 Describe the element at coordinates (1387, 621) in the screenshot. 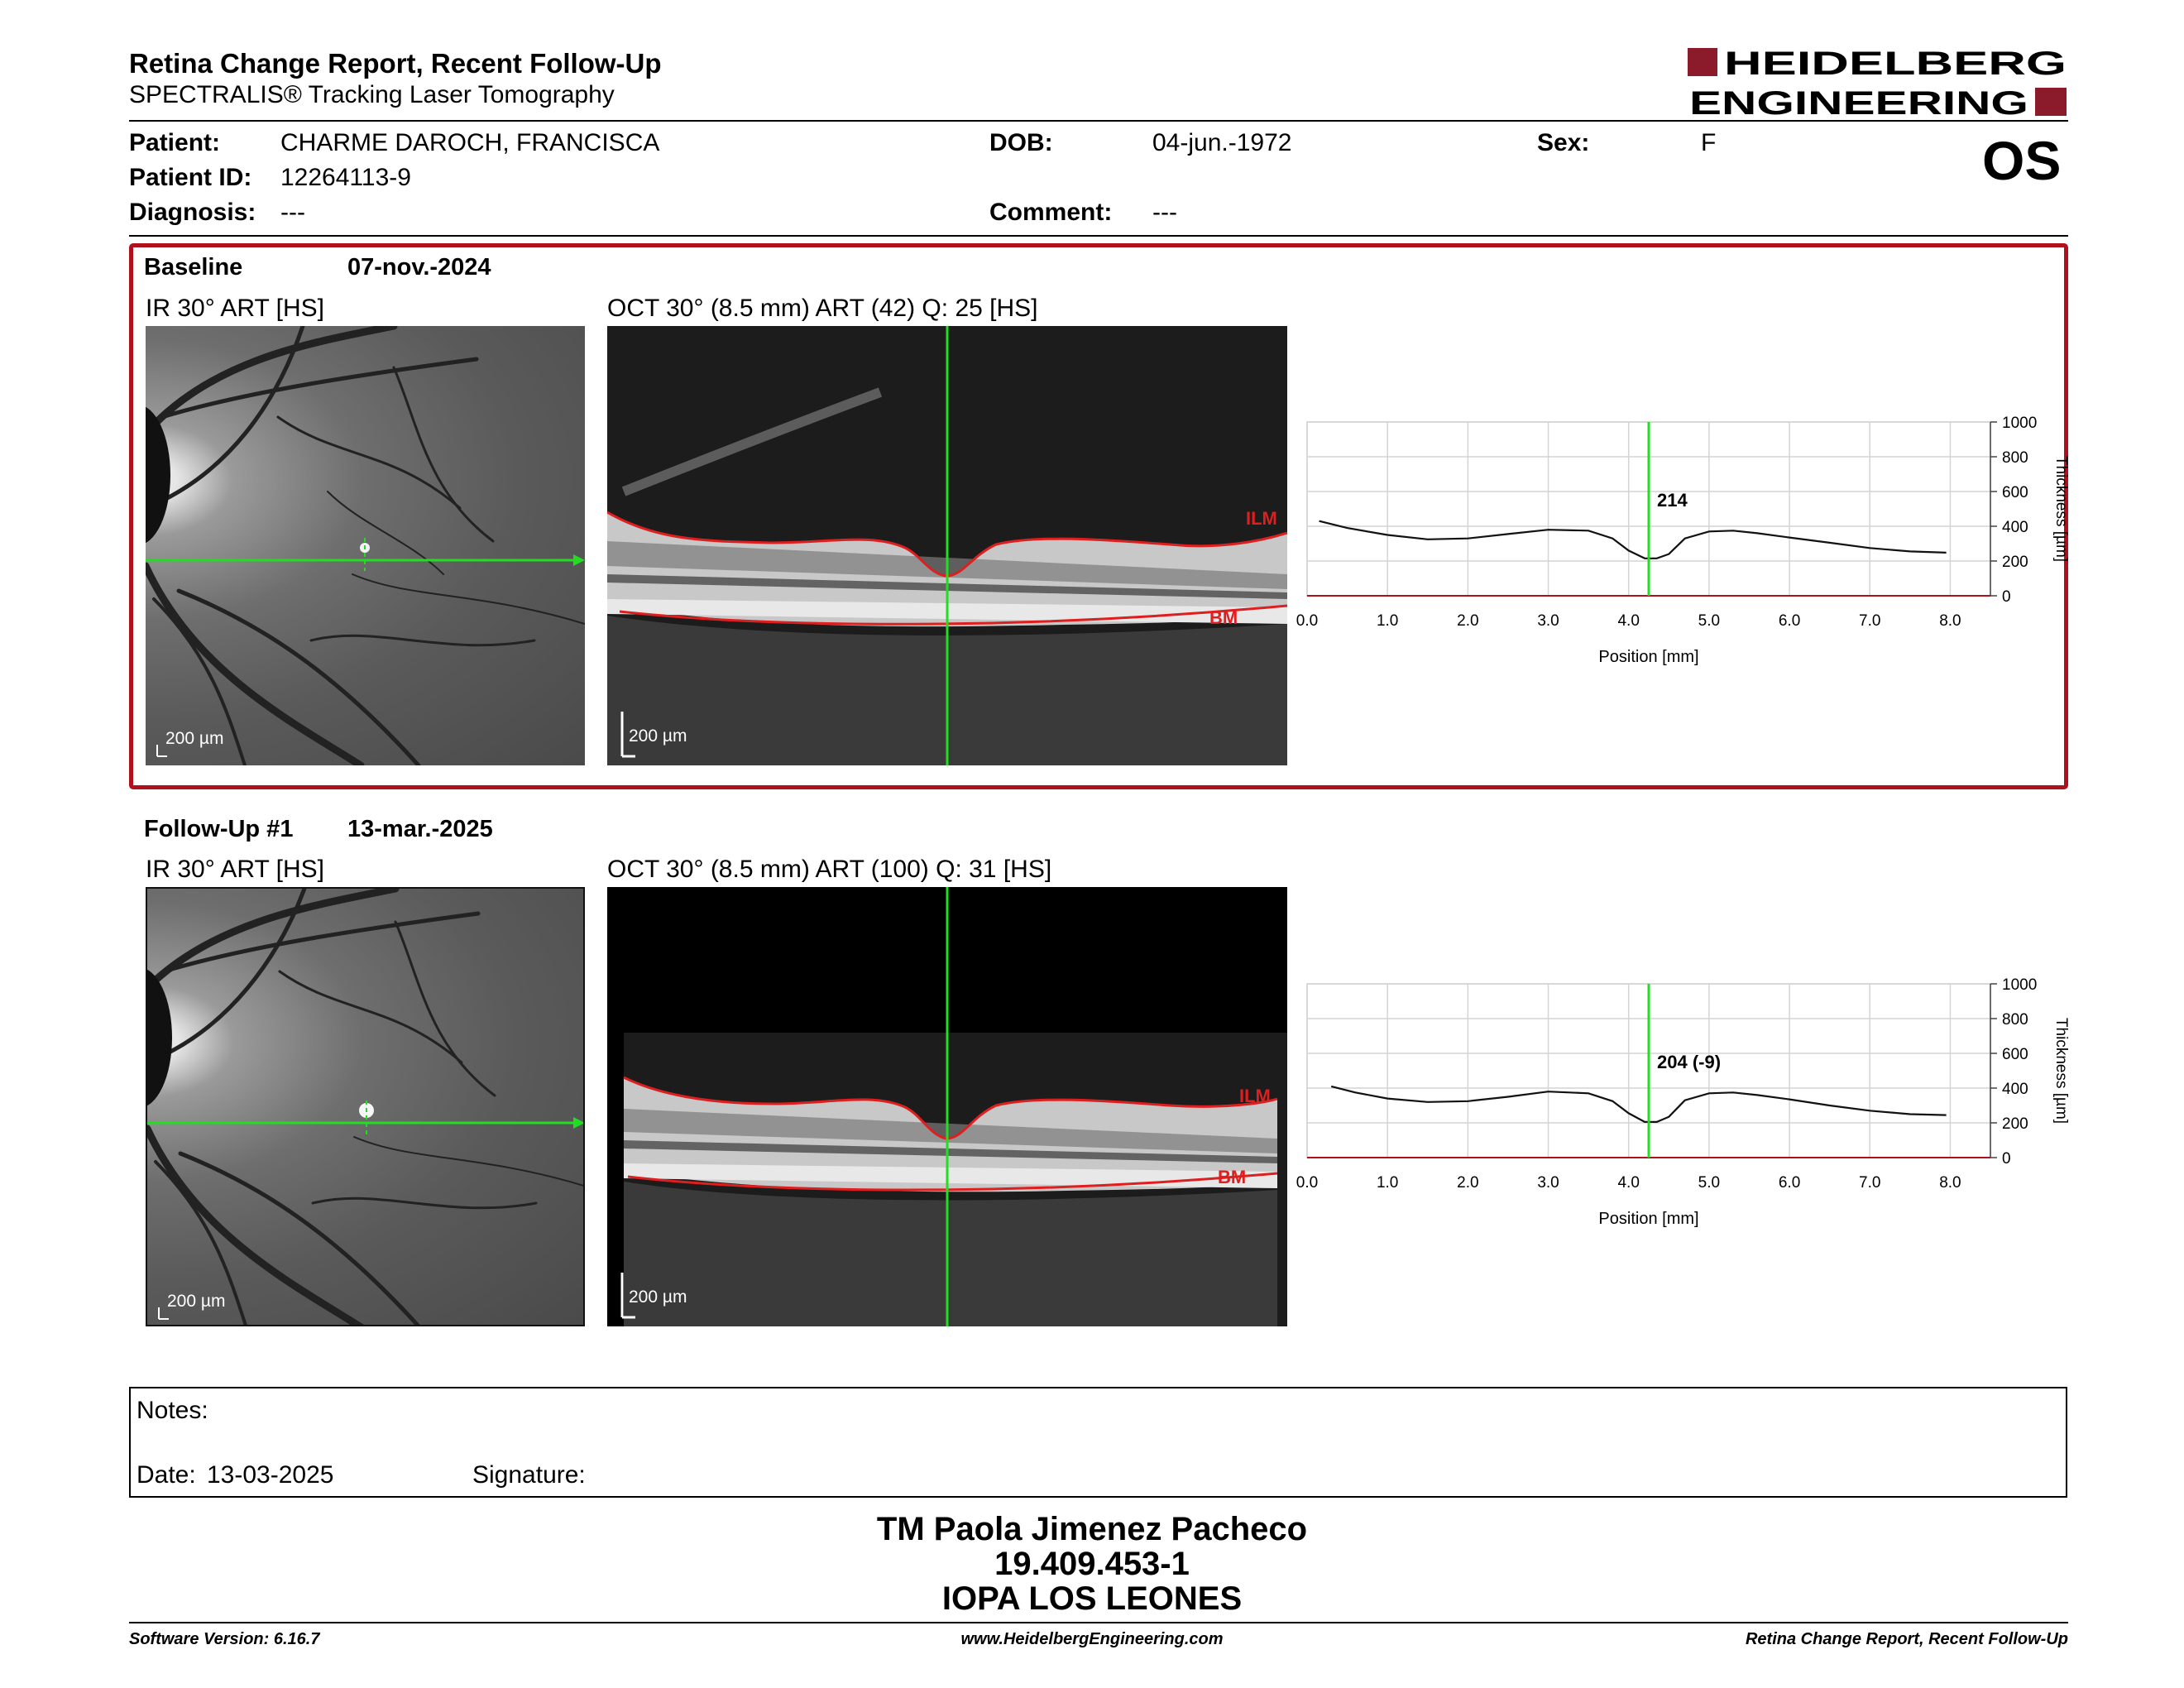

I see `chart0-xtick-1: 1.0` at that location.